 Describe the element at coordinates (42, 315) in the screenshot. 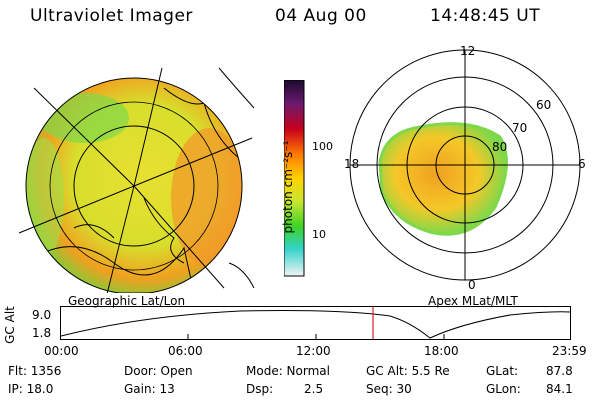

I see `altitude-tick-top: 9.0` at that location.